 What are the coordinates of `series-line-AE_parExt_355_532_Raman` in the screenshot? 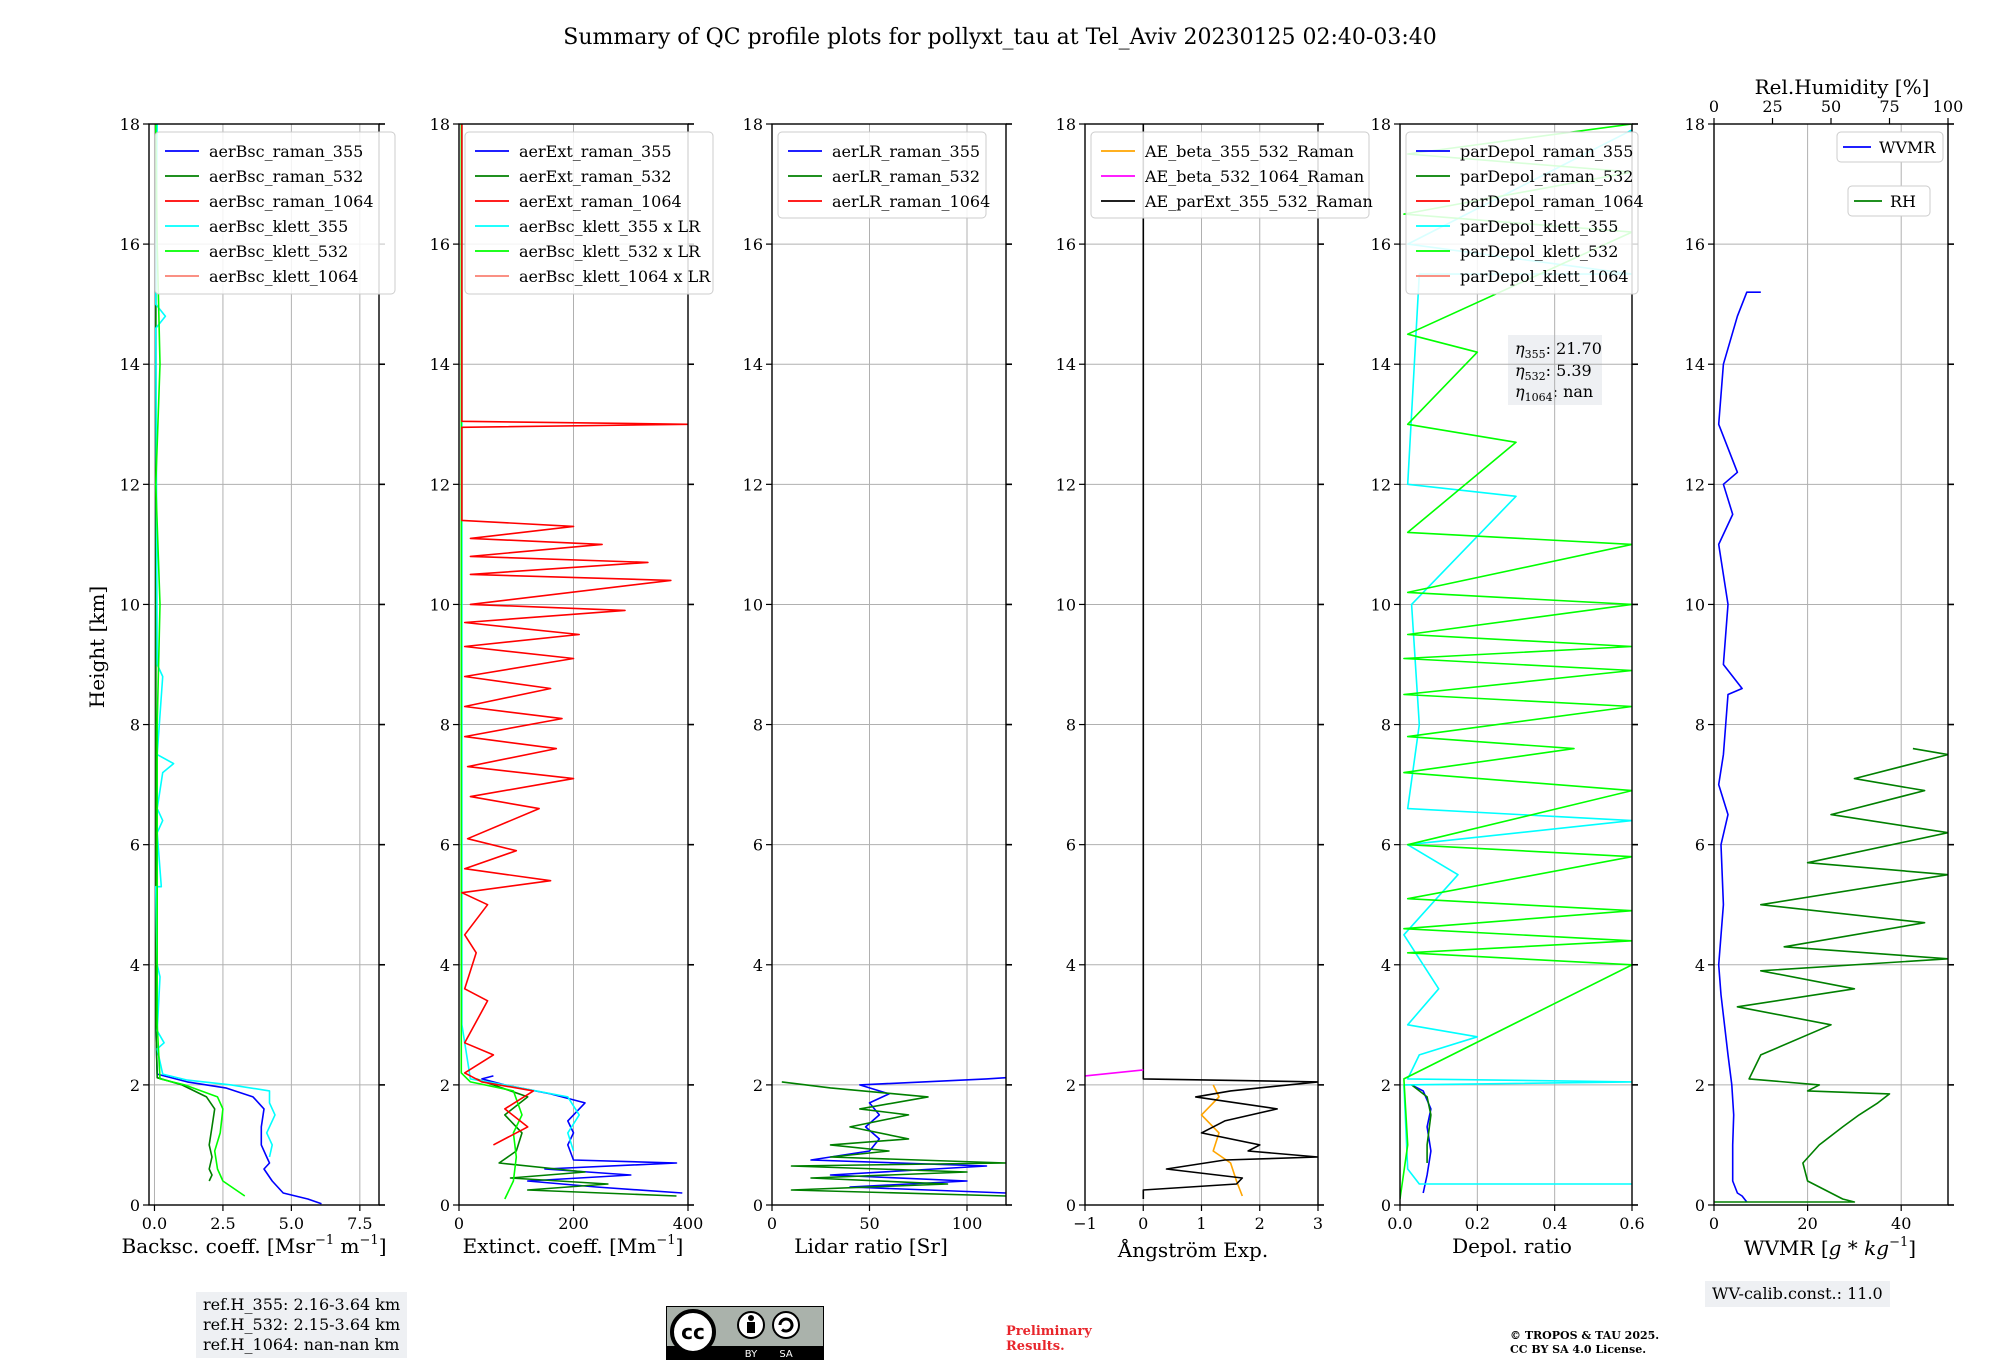 It's located at (1230, 661).